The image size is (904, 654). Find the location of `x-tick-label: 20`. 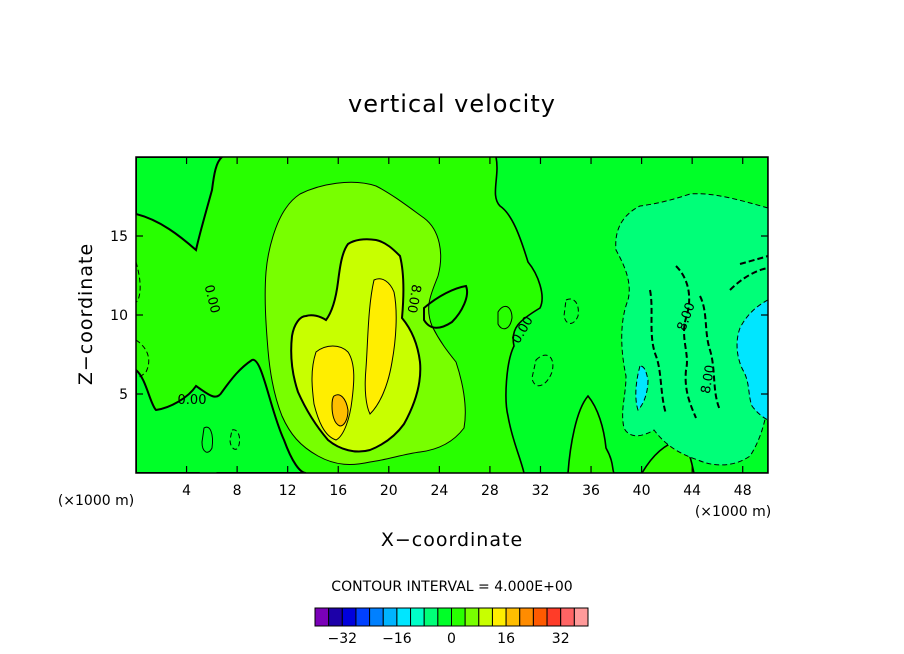

x-tick-label: 20 is located at coordinates (389, 491).